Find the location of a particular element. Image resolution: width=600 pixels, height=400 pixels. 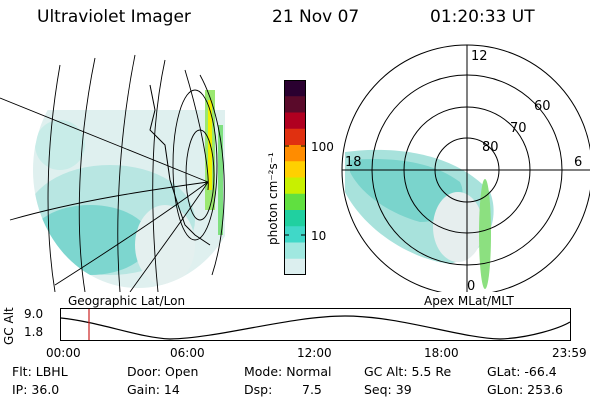

colorbar is located at coordinates (295, 177).